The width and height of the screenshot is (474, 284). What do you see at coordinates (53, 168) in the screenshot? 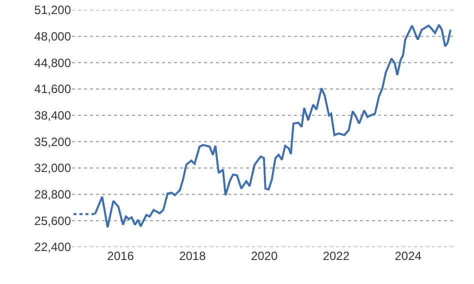
I see `y-tick-label: 32,000` at bounding box center [53, 168].